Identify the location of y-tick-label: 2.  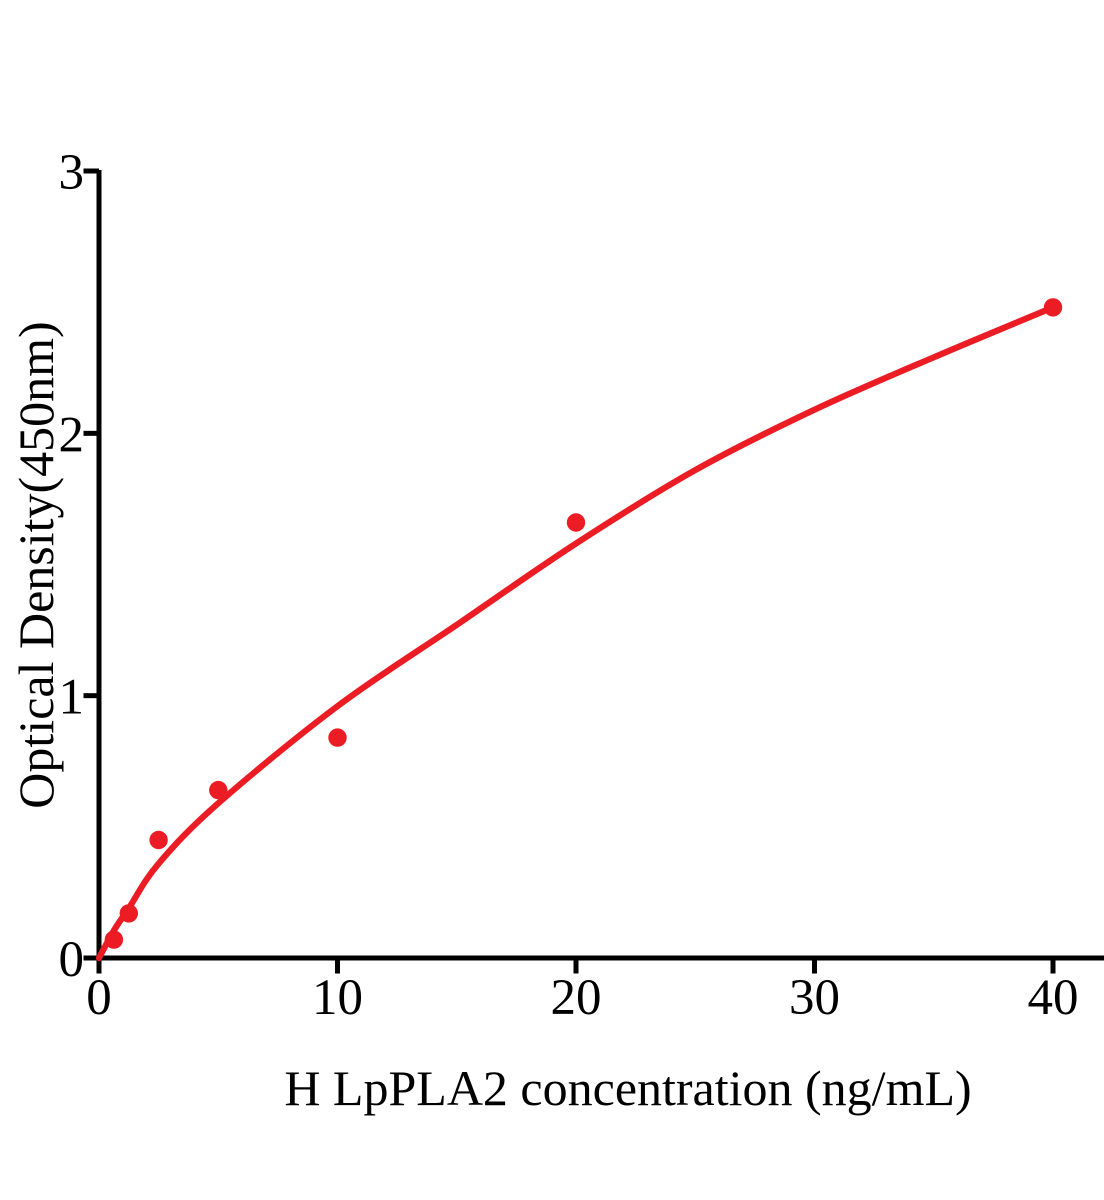
(72, 435).